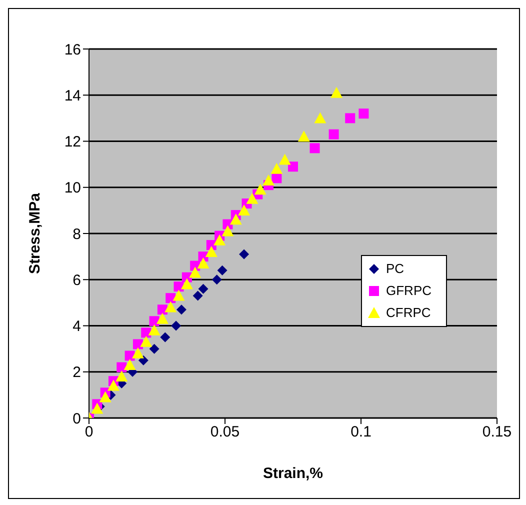  Describe the element at coordinates (72, 49) in the screenshot. I see `y-tick-label: 16` at that location.